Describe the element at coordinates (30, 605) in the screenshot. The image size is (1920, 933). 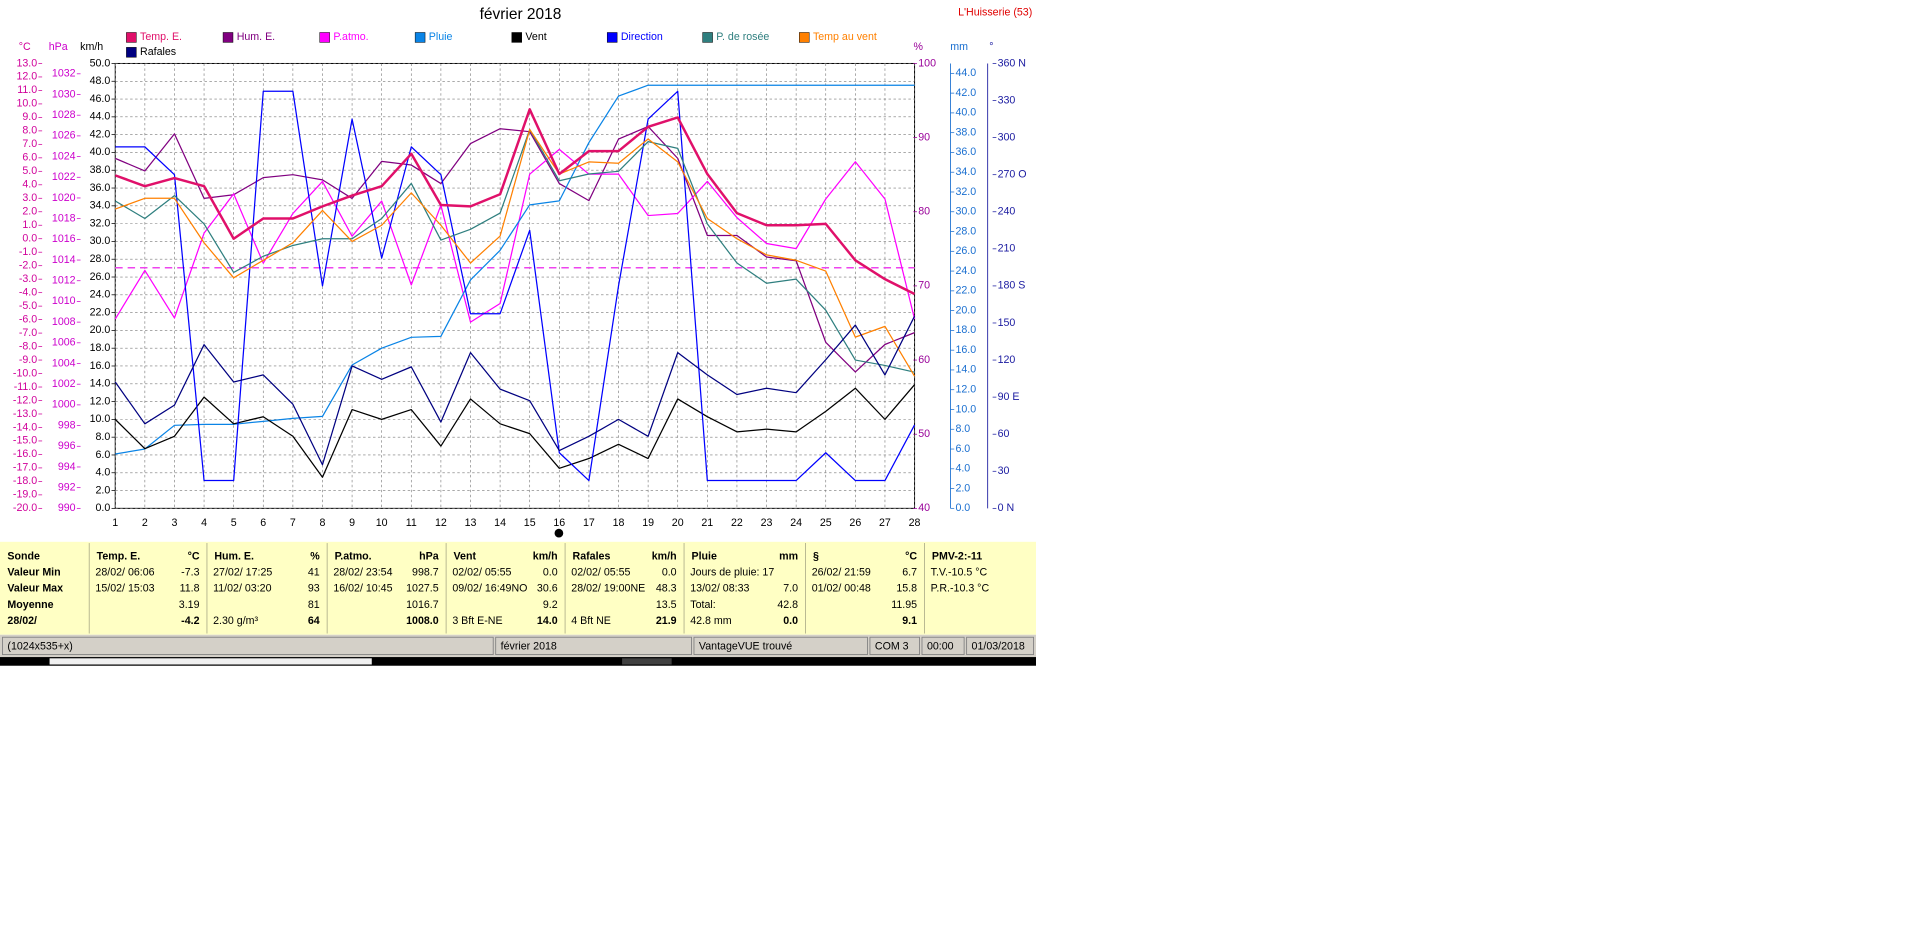
I see `row-name: Moyenne` at that location.